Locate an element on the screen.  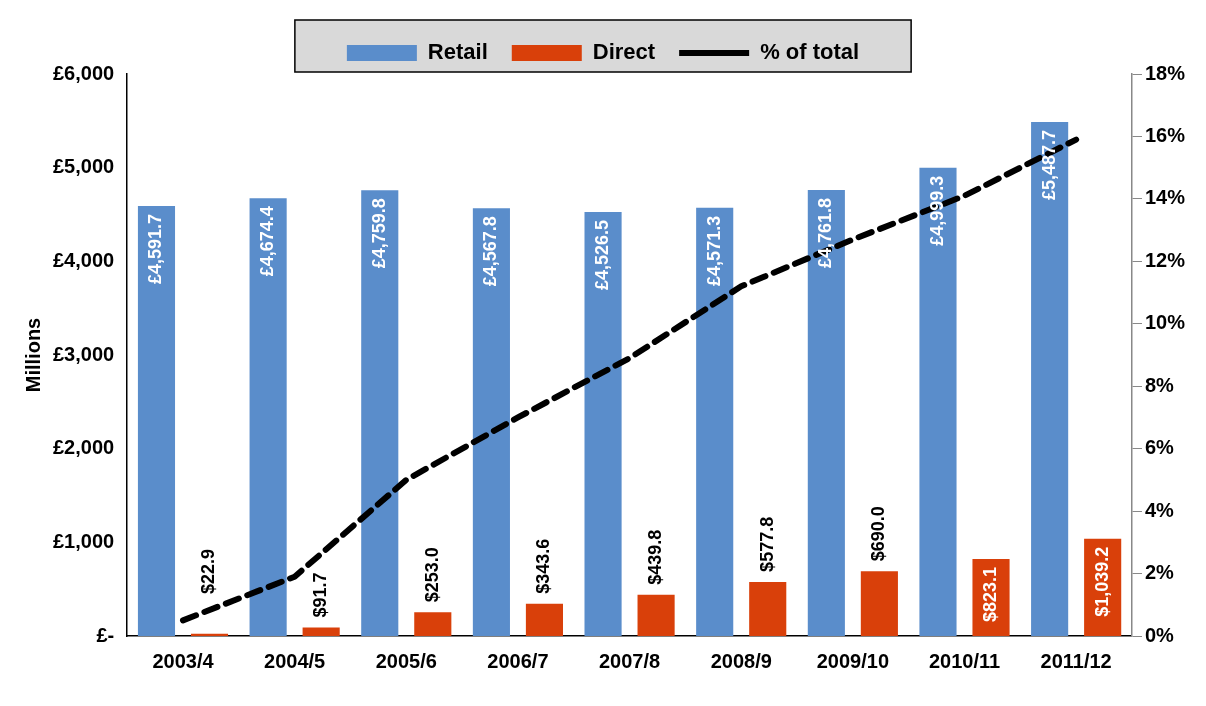
data-label: £4,567.8 is located at coordinates (490, 251).